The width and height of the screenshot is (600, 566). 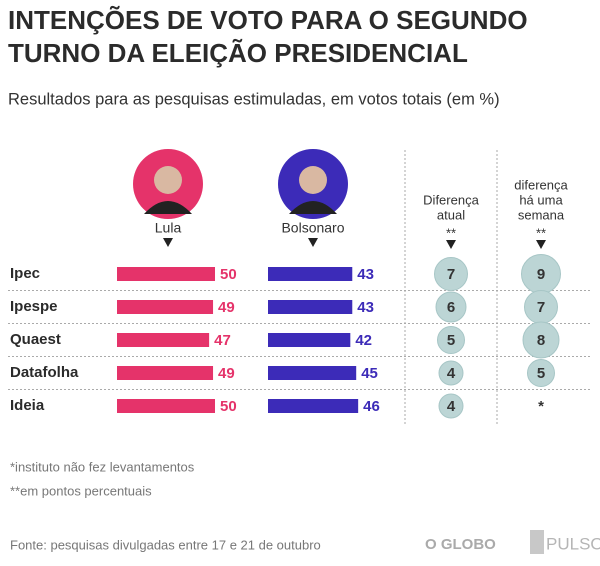 What do you see at coordinates (541, 199) in the screenshot?
I see `column-header: há uma` at bounding box center [541, 199].